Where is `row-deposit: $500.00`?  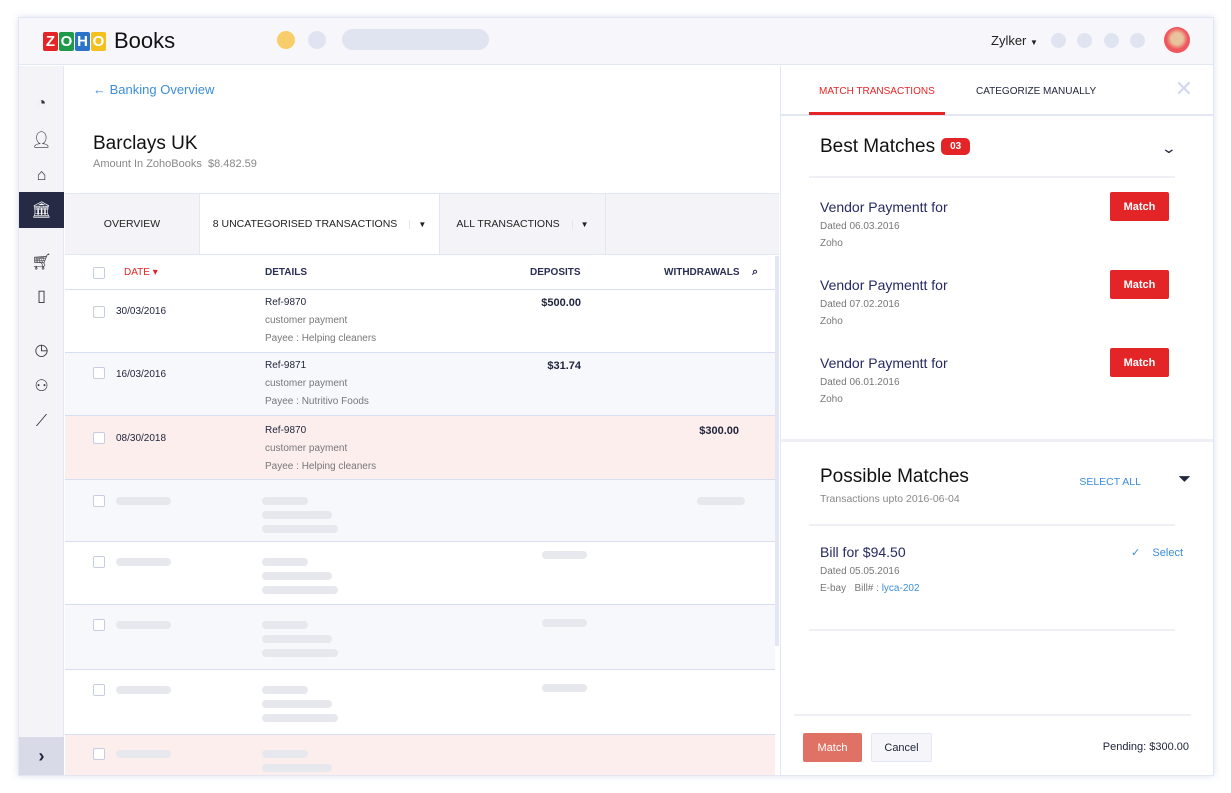
row-deposit: $500.00 is located at coordinates (561, 303).